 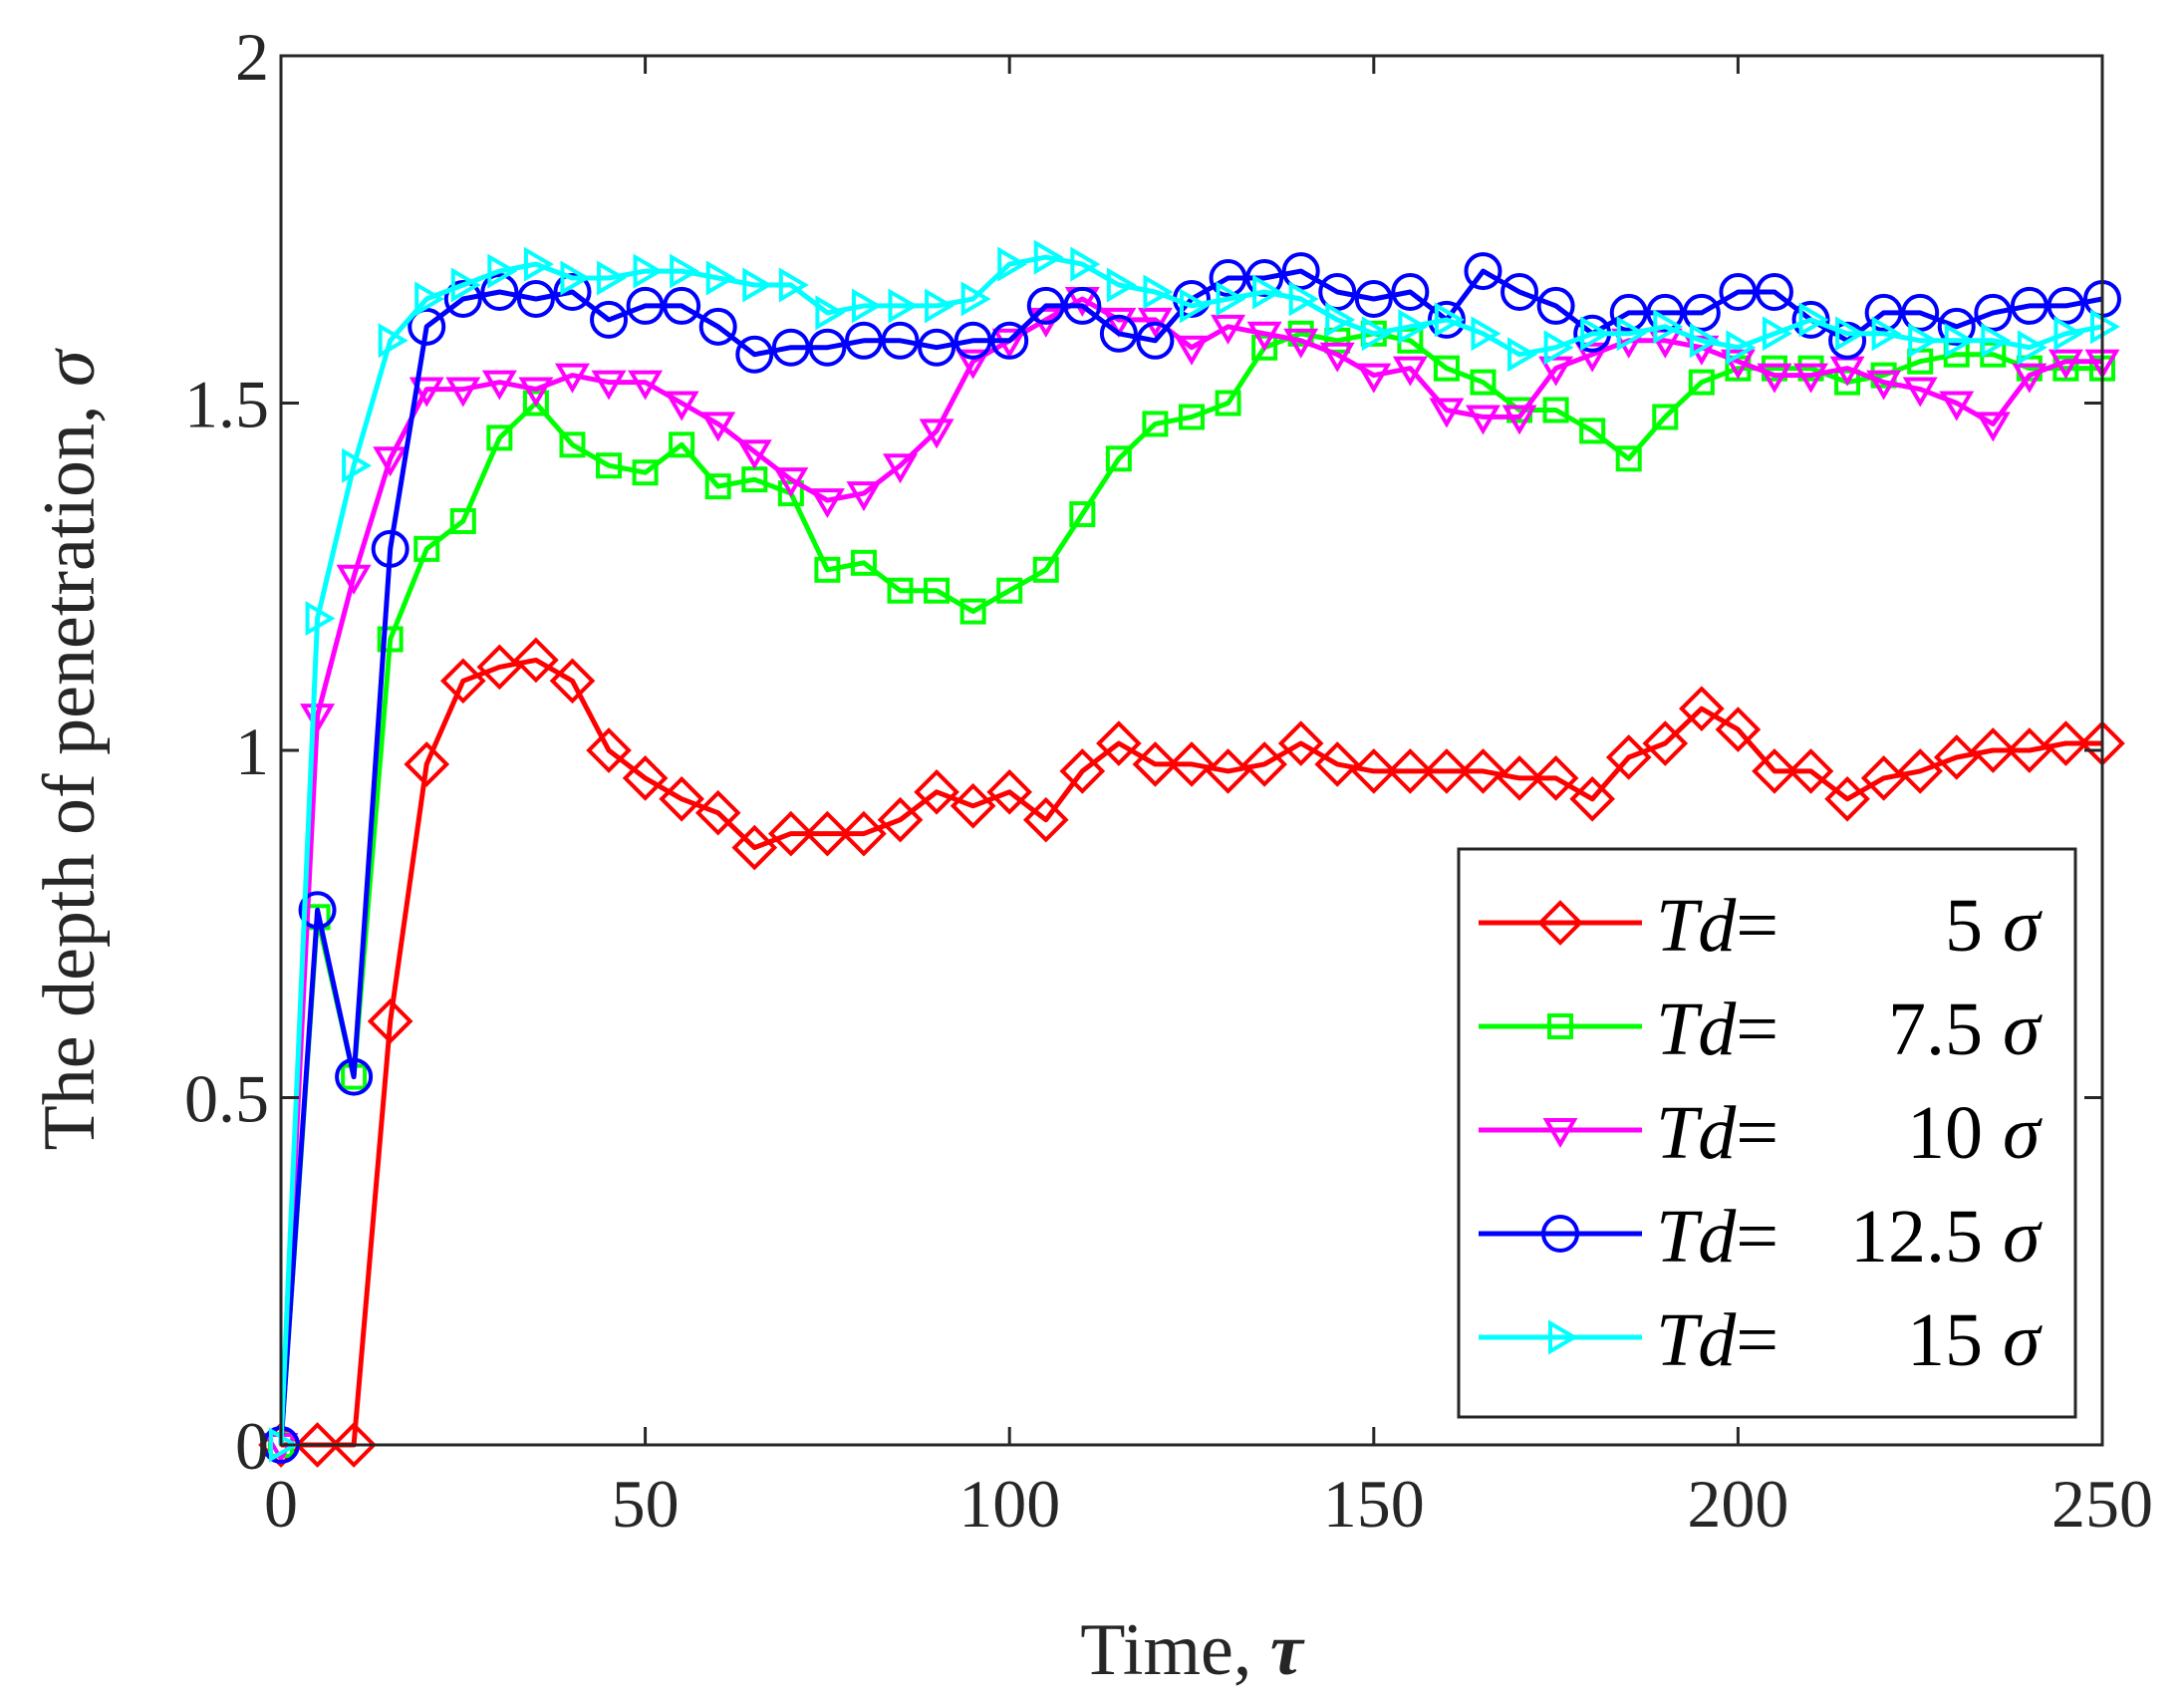 I want to click on y-axis-label: The depth of penetration, σ, so click(x=70, y=749).